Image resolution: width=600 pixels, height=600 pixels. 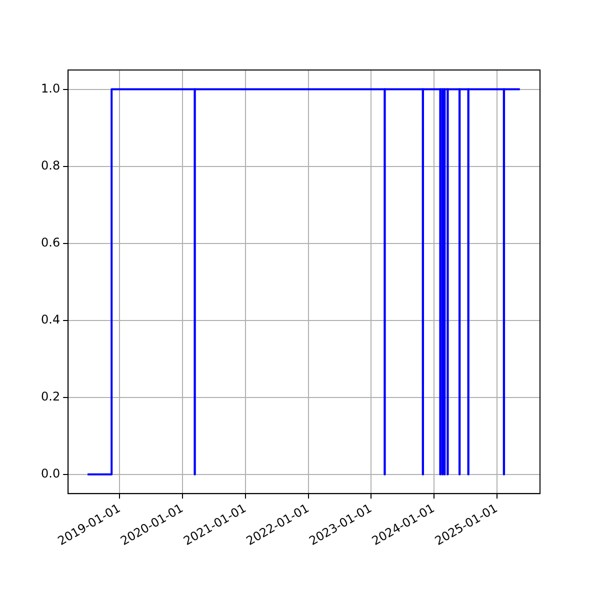 I want to click on y-tick-label: 0.4, so click(x=50, y=319).